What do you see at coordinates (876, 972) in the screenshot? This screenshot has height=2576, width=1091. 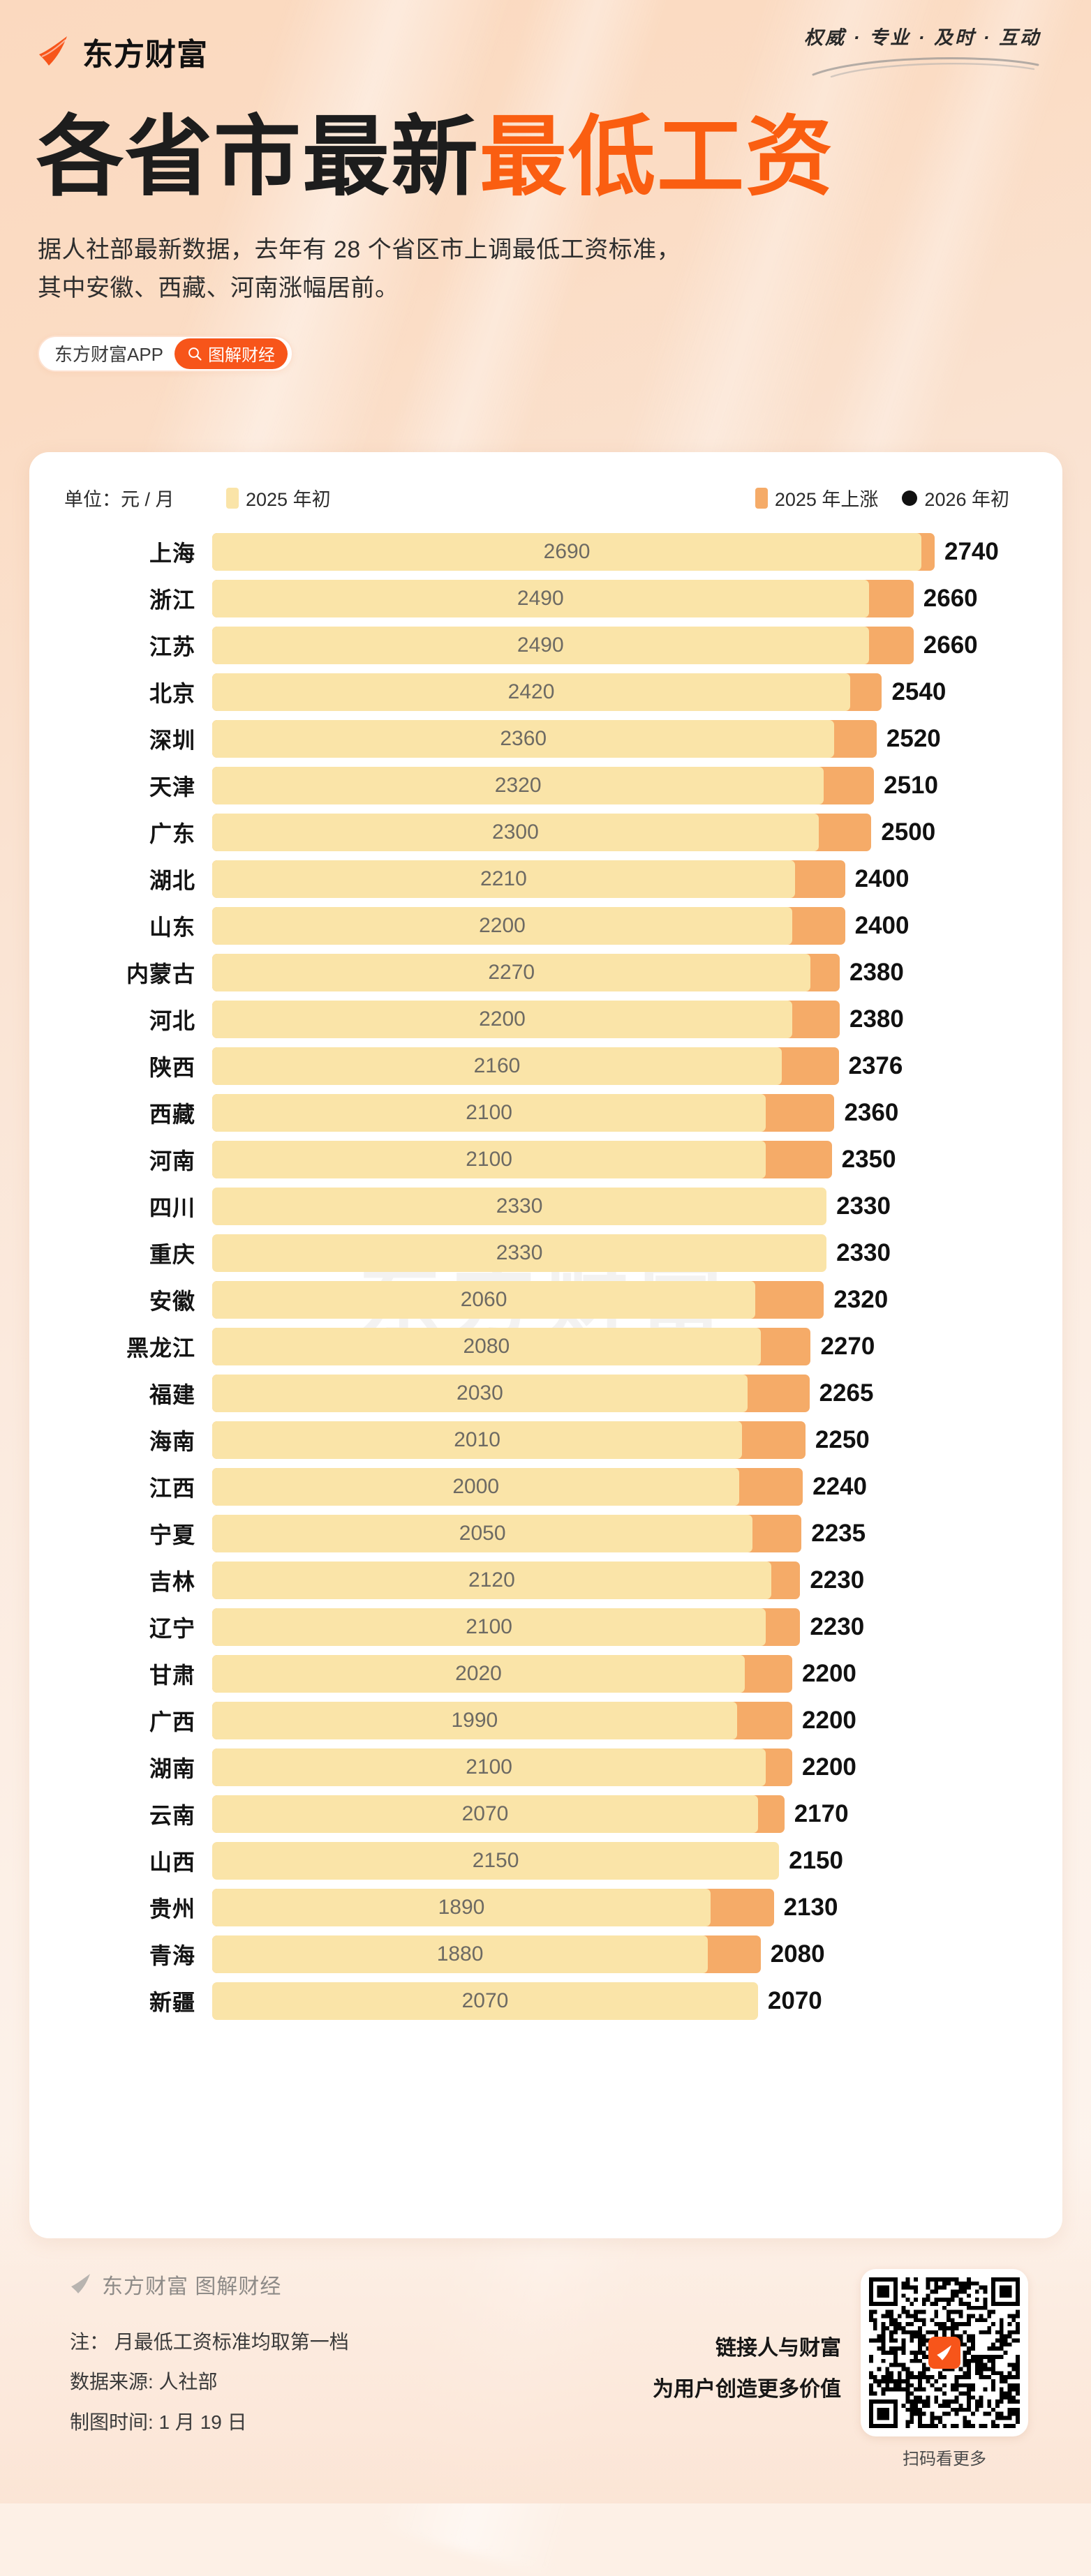 I see `row-end-value: 2380` at bounding box center [876, 972].